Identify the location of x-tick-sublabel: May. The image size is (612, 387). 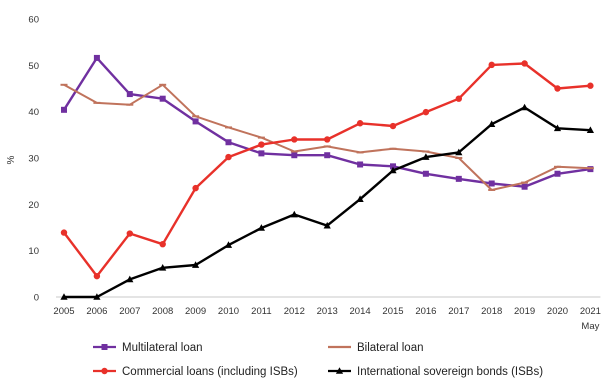
(590, 326).